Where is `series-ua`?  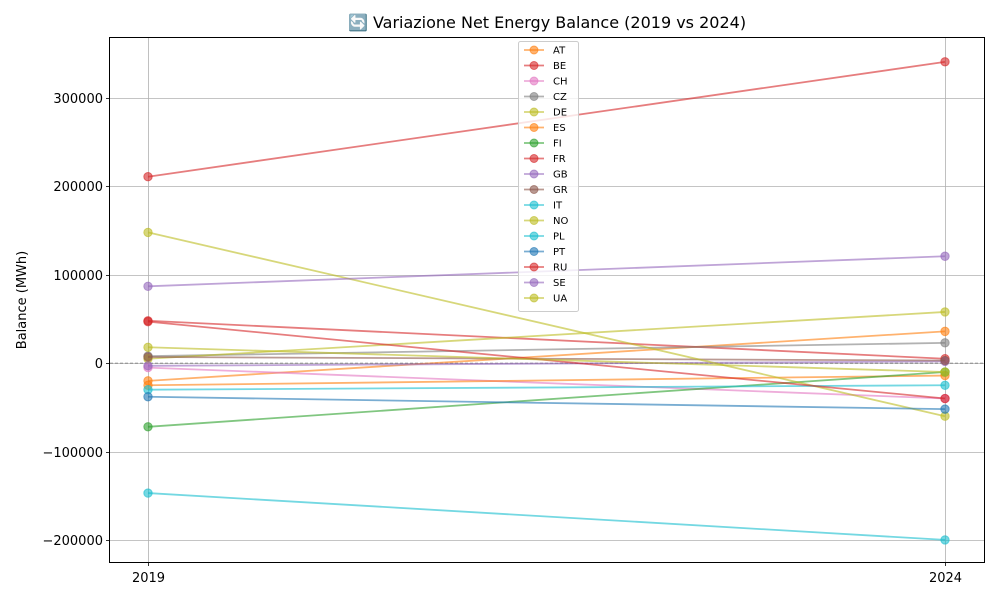
series-ua is located at coordinates (546, 359).